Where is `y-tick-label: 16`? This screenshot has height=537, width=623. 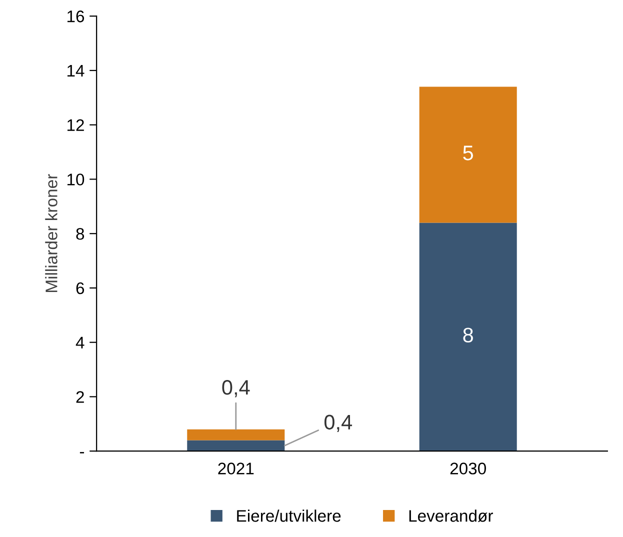
y-tick-label: 16 is located at coordinates (75, 16).